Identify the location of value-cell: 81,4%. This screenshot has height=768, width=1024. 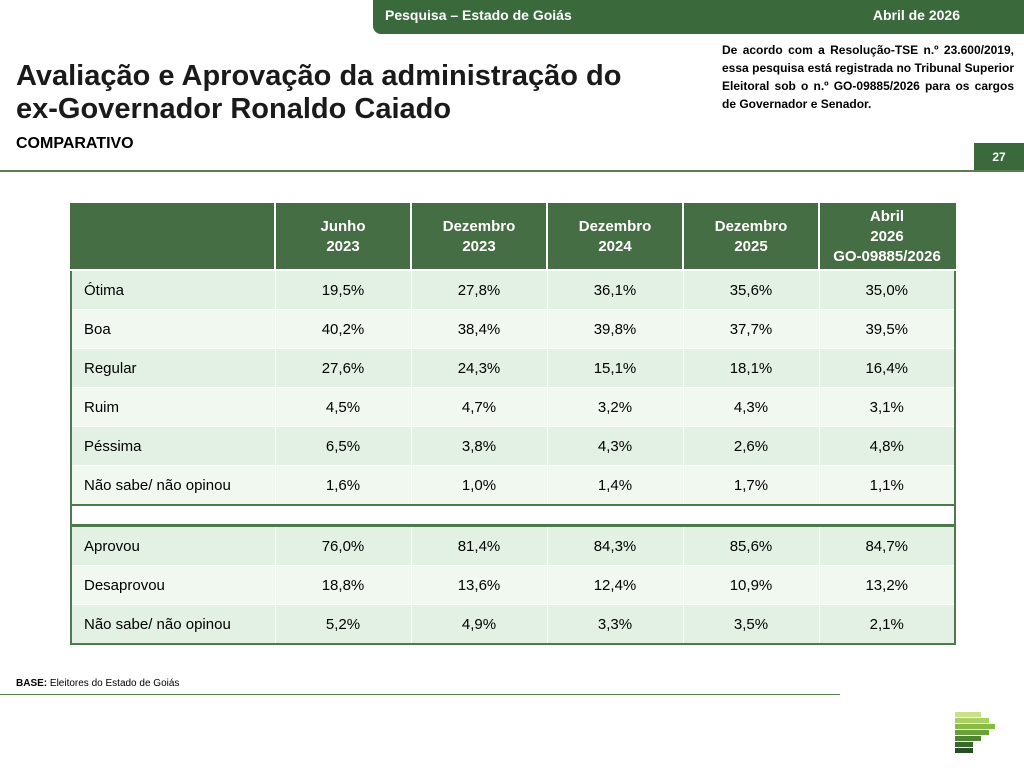
(479, 545).